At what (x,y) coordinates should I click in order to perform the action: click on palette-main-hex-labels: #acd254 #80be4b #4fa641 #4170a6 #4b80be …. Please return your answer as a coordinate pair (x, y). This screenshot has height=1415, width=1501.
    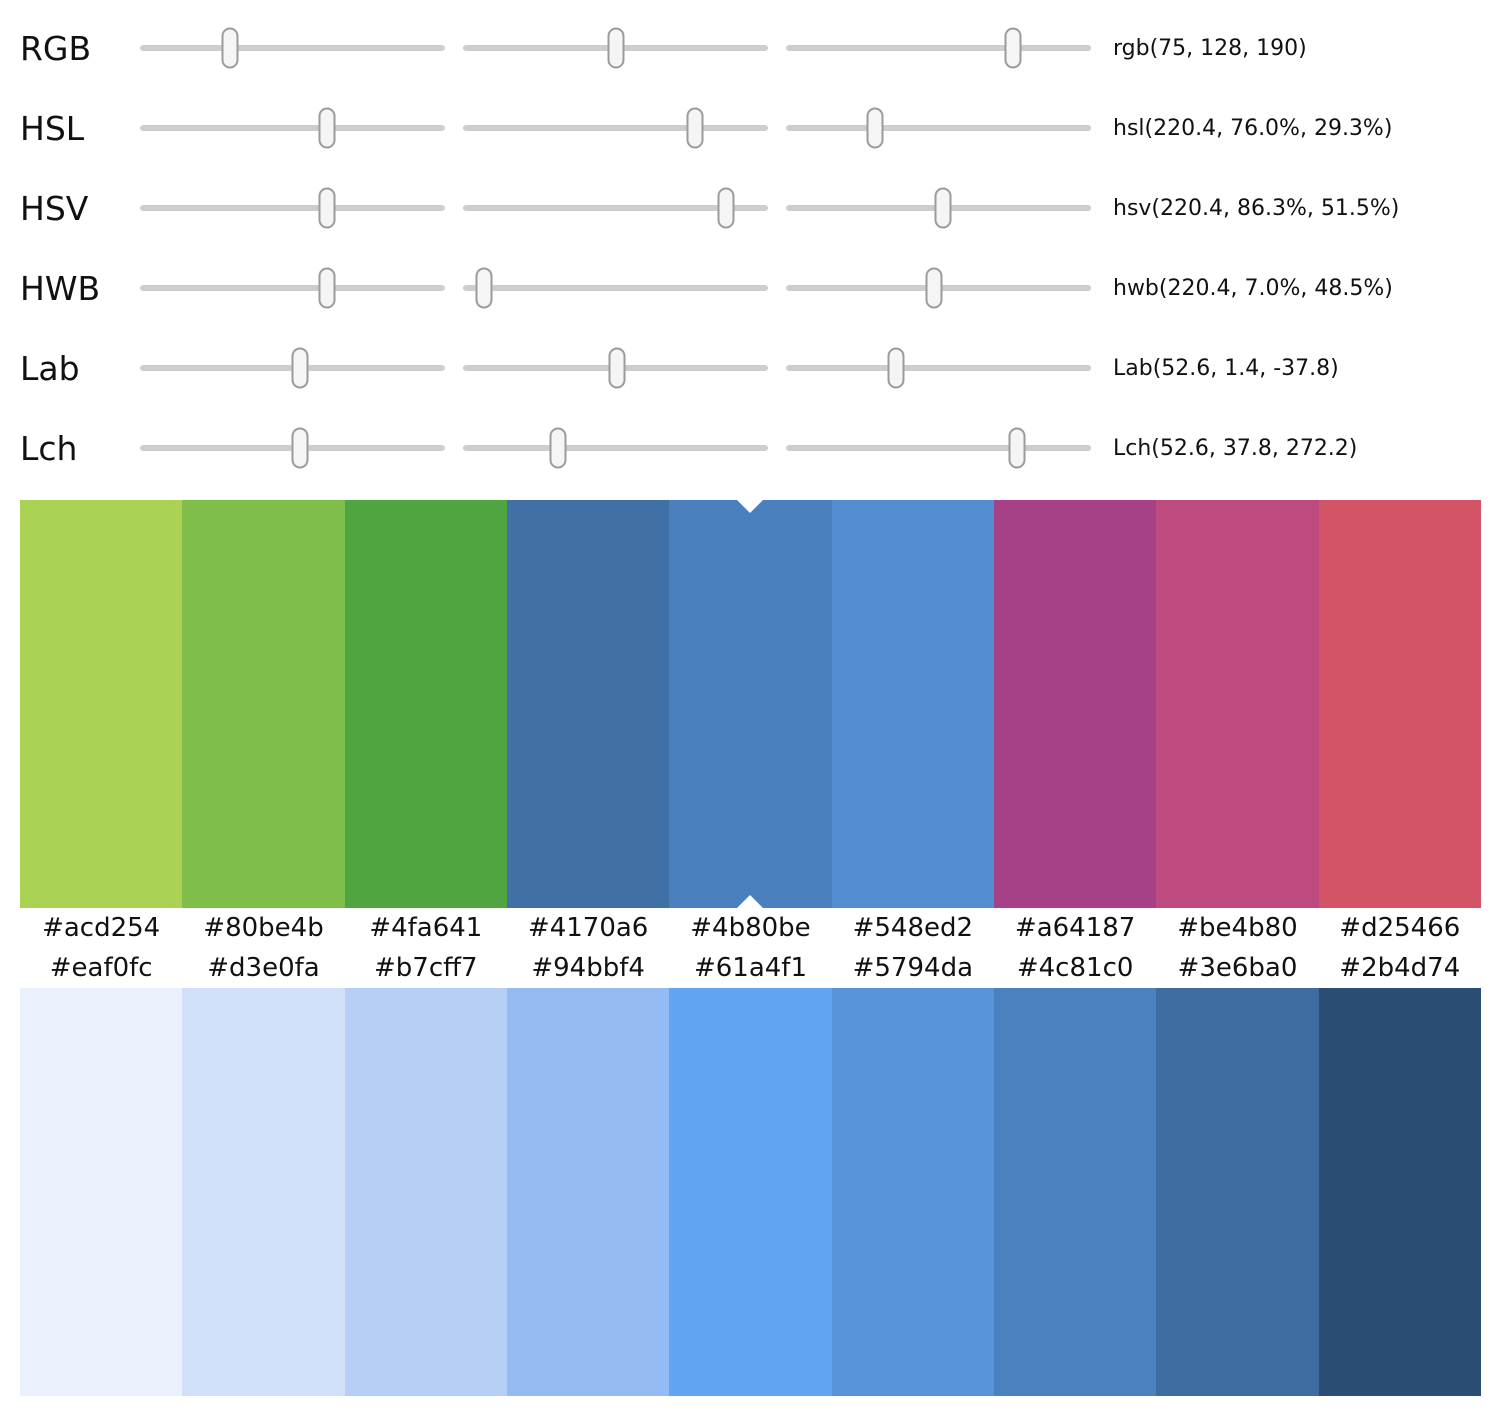
    Looking at the image, I should click on (750, 928).